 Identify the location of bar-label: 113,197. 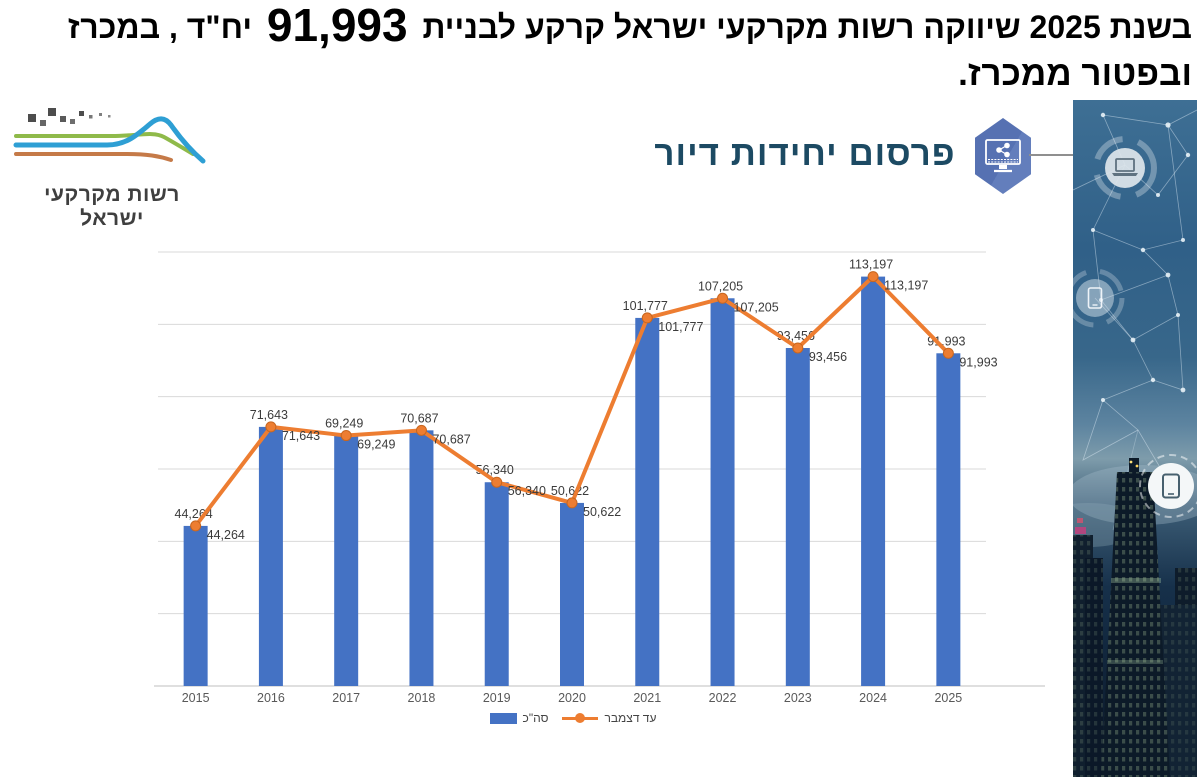
(871, 265).